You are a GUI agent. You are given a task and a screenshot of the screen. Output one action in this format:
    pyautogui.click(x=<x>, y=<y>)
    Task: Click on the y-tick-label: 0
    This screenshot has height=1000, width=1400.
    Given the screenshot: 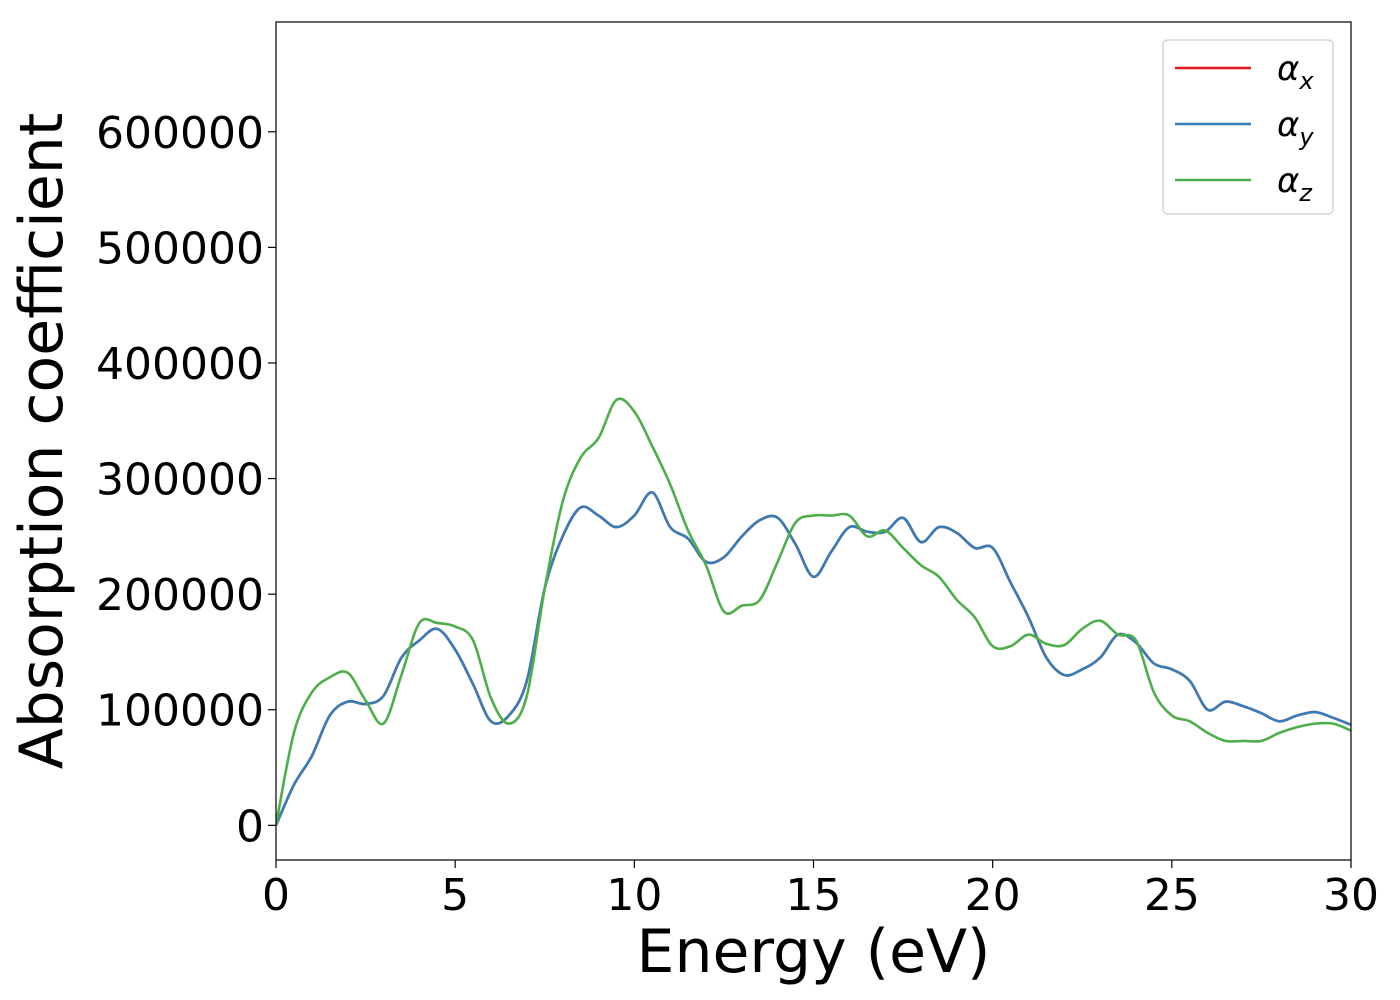 What is the action you would take?
    pyautogui.click(x=250, y=826)
    